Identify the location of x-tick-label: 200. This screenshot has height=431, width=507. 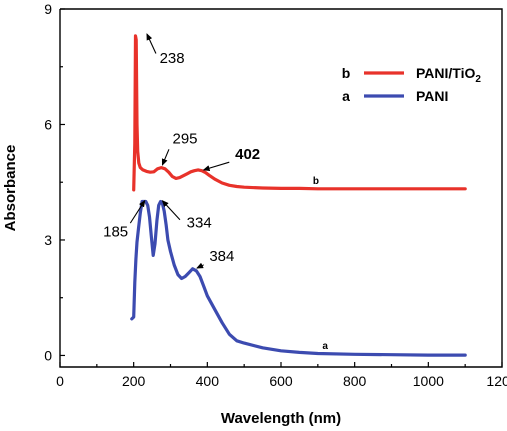
(134, 381).